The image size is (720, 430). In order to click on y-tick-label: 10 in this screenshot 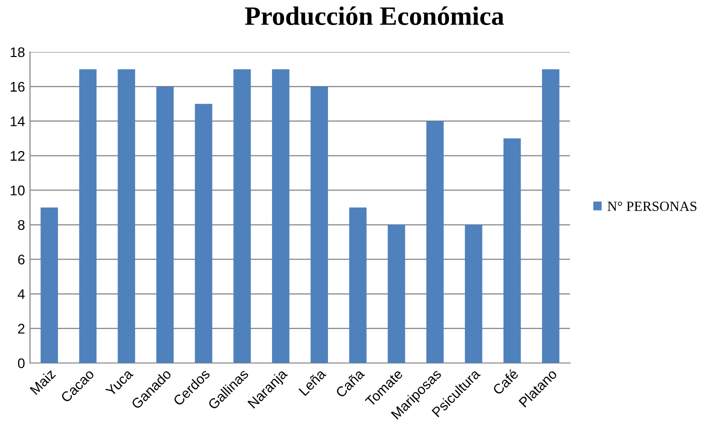, I will do `click(17, 191)`.